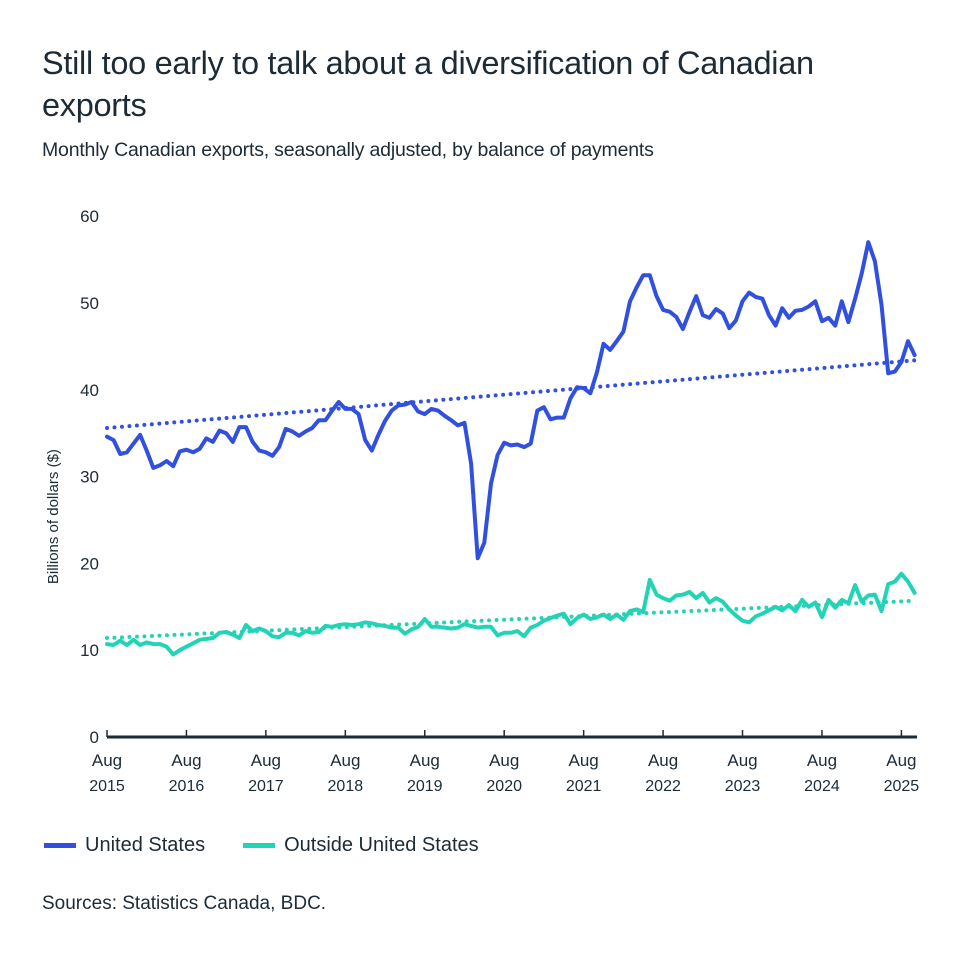  I want to click on x-tick-label-year: 2019, so click(425, 786).